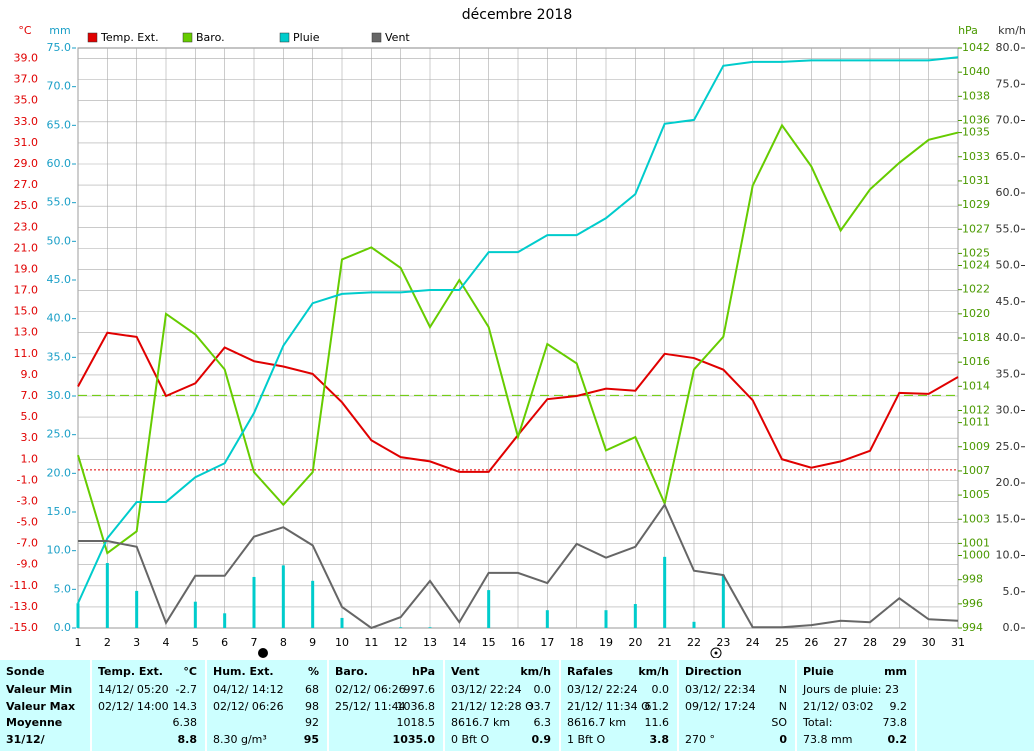 The width and height of the screenshot is (1034, 751). Describe the element at coordinates (929, 642) in the screenshot. I see `x-tick-label: 30` at that location.